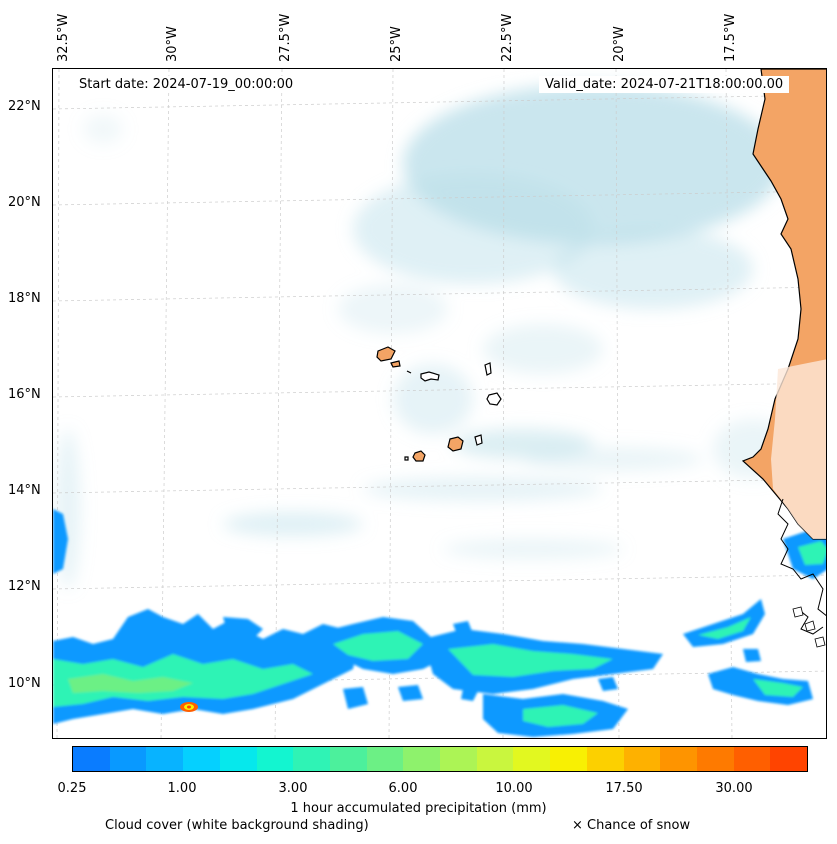 This screenshot has width=837, height=844. Describe the element at coordinates (24, 106) in the screenshot. I see `lat-label-22n: 22°N` at that location.